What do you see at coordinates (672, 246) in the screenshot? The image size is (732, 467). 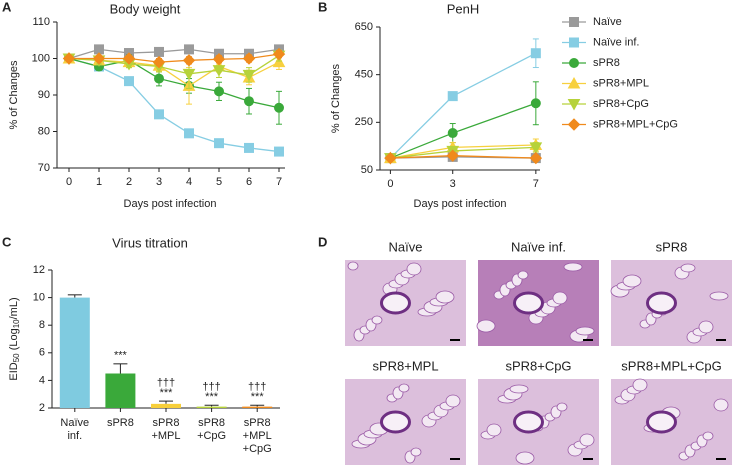 I see `image-caption: sPR8` at bounding box center [672, 246].